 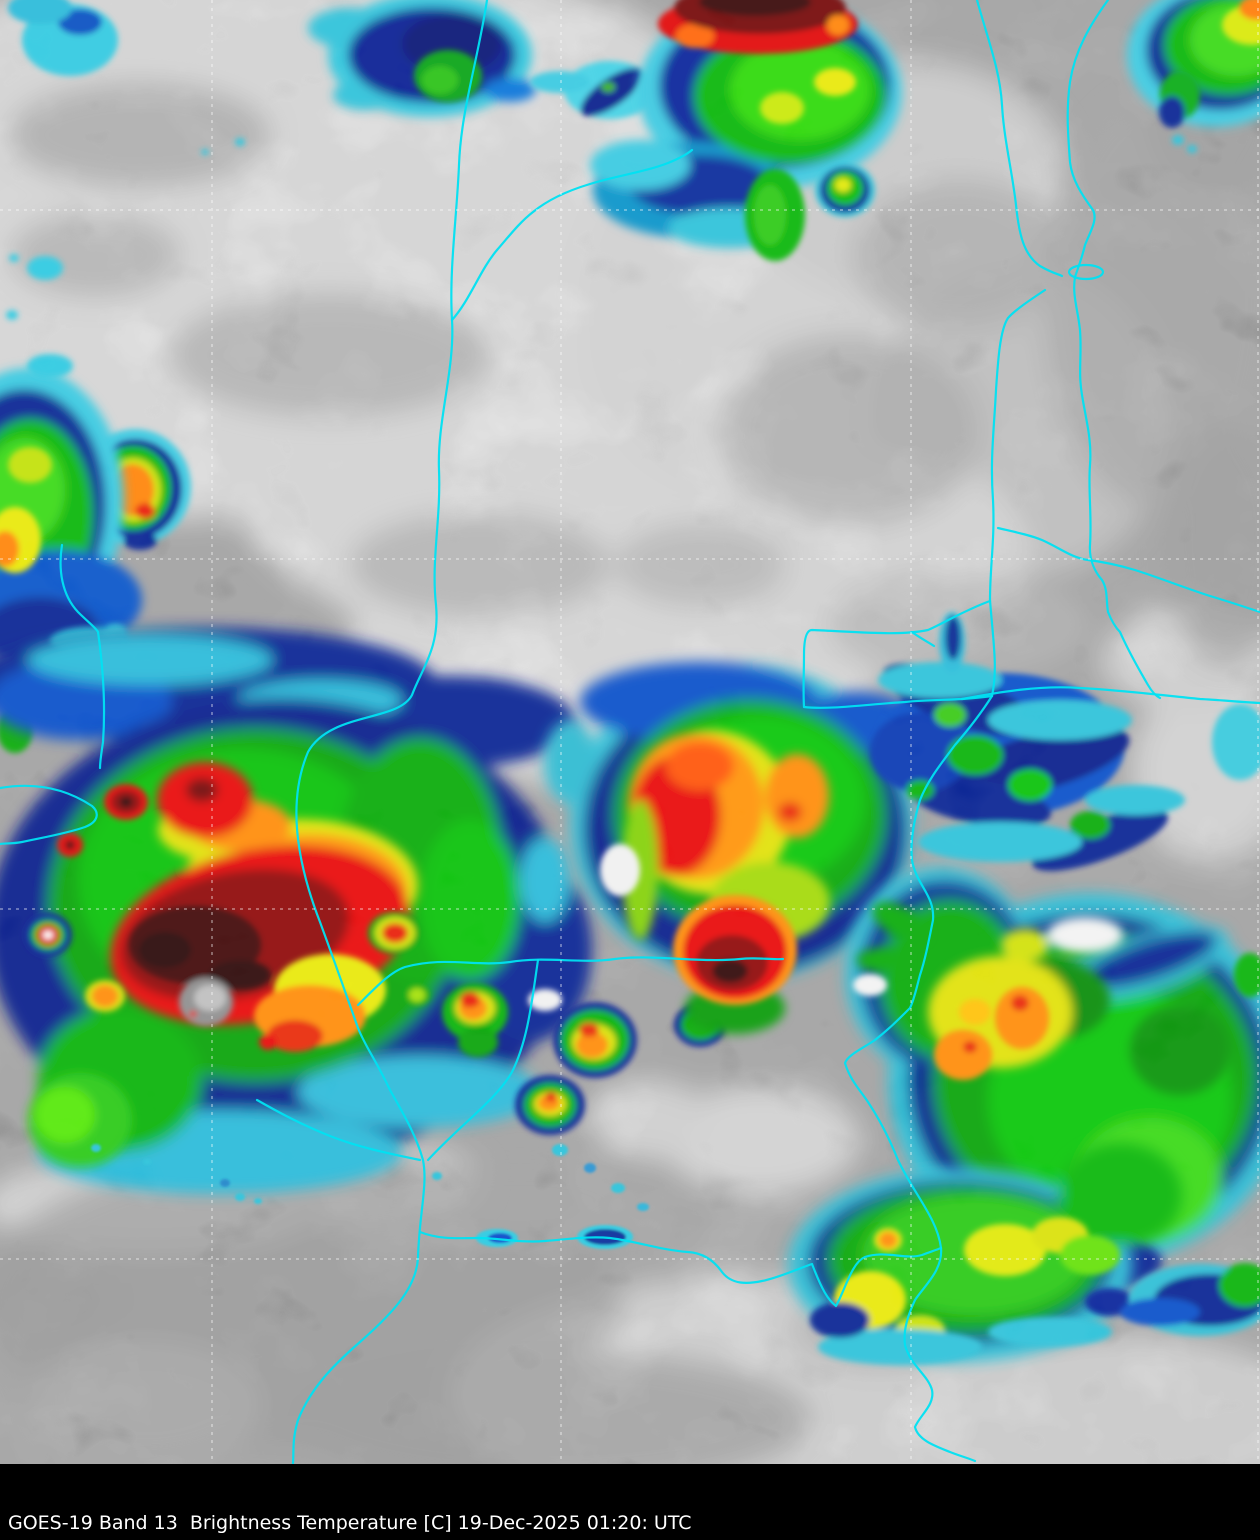 I want to click on river-branch-northeast, so click(x=572, y=235).